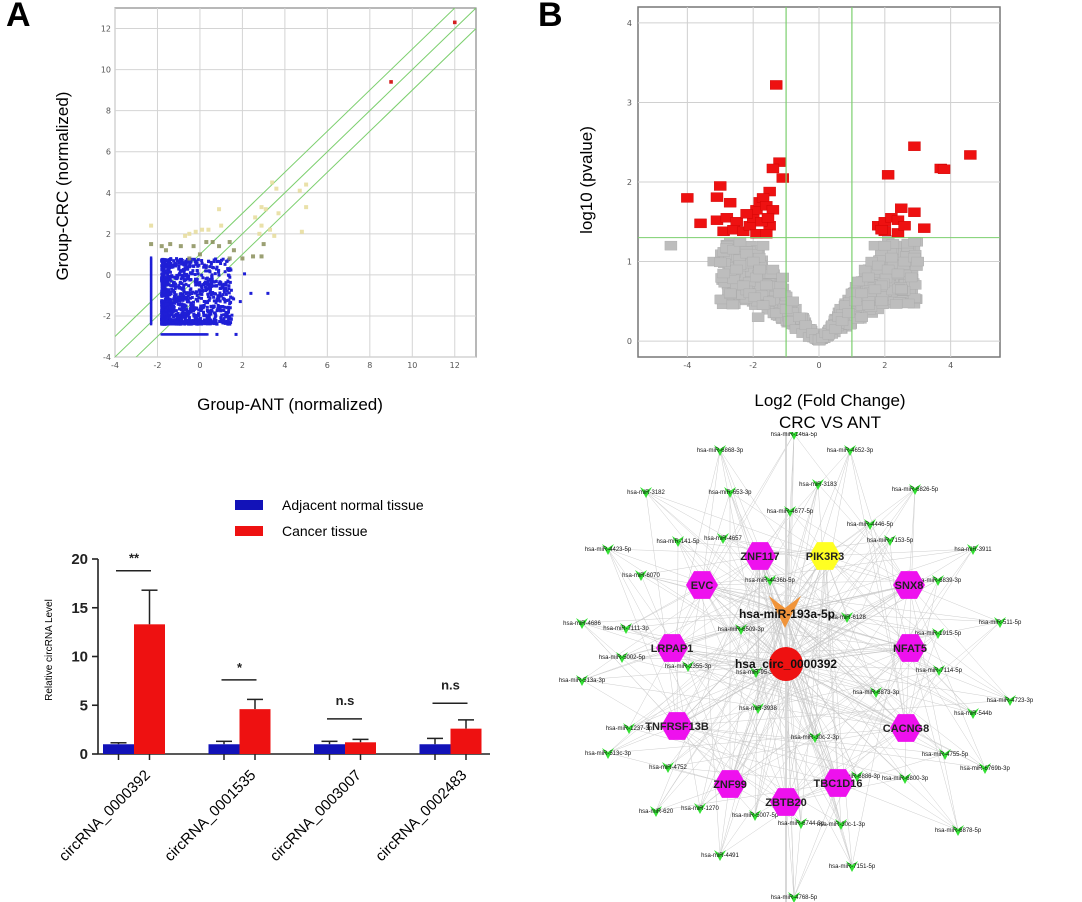  I want to click on mirna-node-label: hsa-miR-7111-3p, so click(626, 629).